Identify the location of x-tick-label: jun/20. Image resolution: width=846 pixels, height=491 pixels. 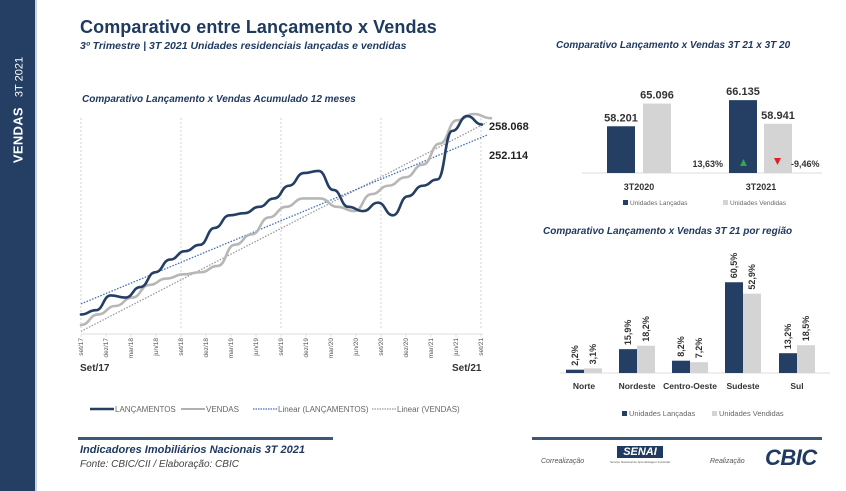
(356, 347).